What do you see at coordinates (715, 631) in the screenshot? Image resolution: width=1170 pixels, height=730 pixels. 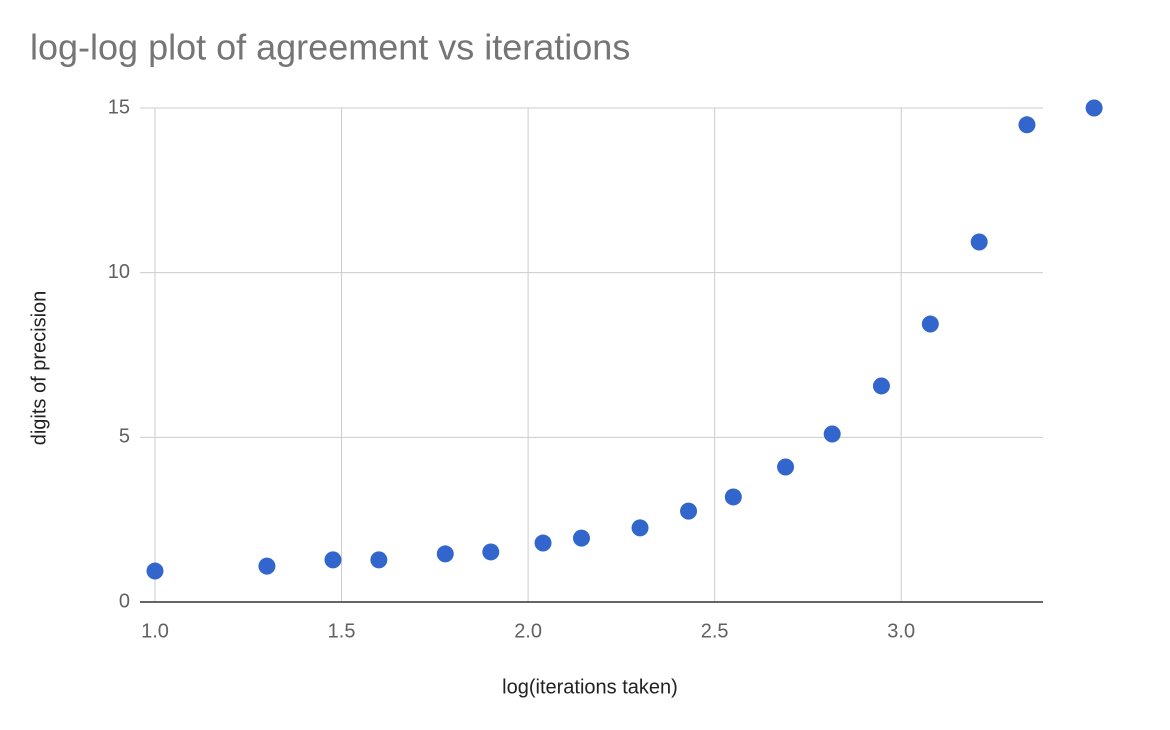 I see `x-tick-label: 2.5` at bounding box center [715, 631].